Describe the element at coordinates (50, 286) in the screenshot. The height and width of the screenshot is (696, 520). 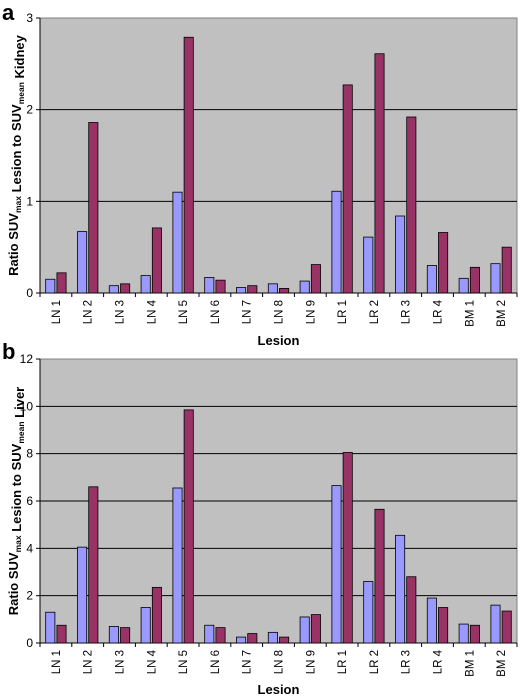
I see `bar-a-ln1-series1` at that location.